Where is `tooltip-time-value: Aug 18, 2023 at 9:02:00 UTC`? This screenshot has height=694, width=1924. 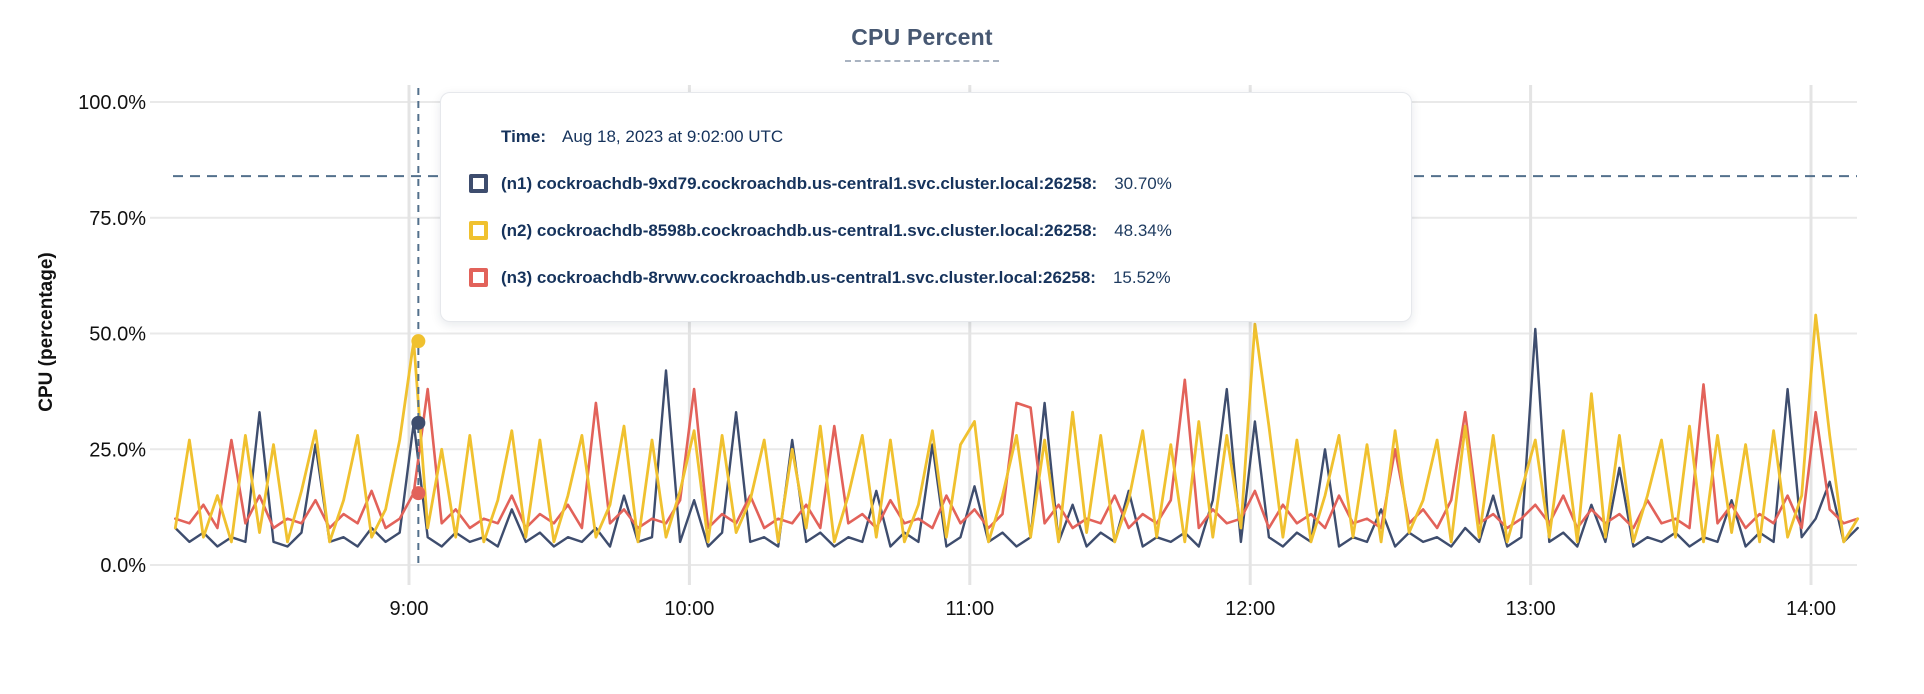
tooltip-time-value: Aug 18, 2023 at 9:02:00 UTC is located at coordinates (673, 136).